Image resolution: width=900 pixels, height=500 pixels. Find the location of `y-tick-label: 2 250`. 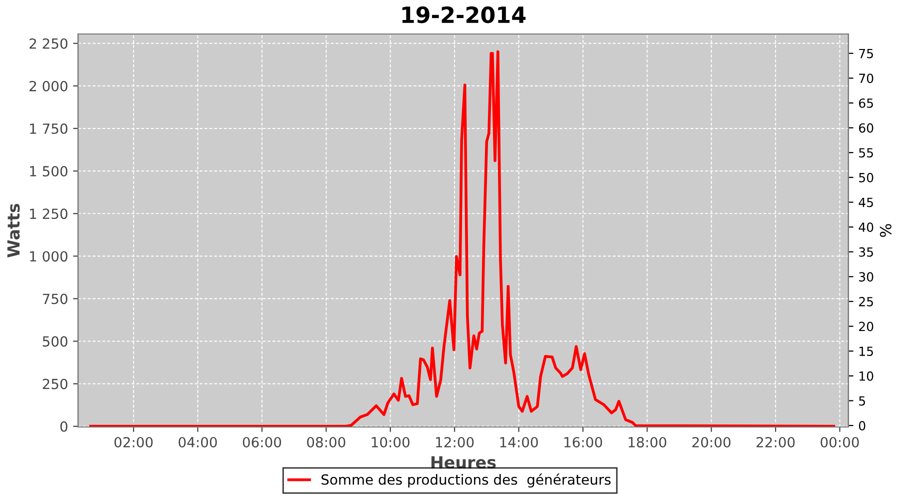

y-tick-label: 2 250 is located at coordinates (49, 43).